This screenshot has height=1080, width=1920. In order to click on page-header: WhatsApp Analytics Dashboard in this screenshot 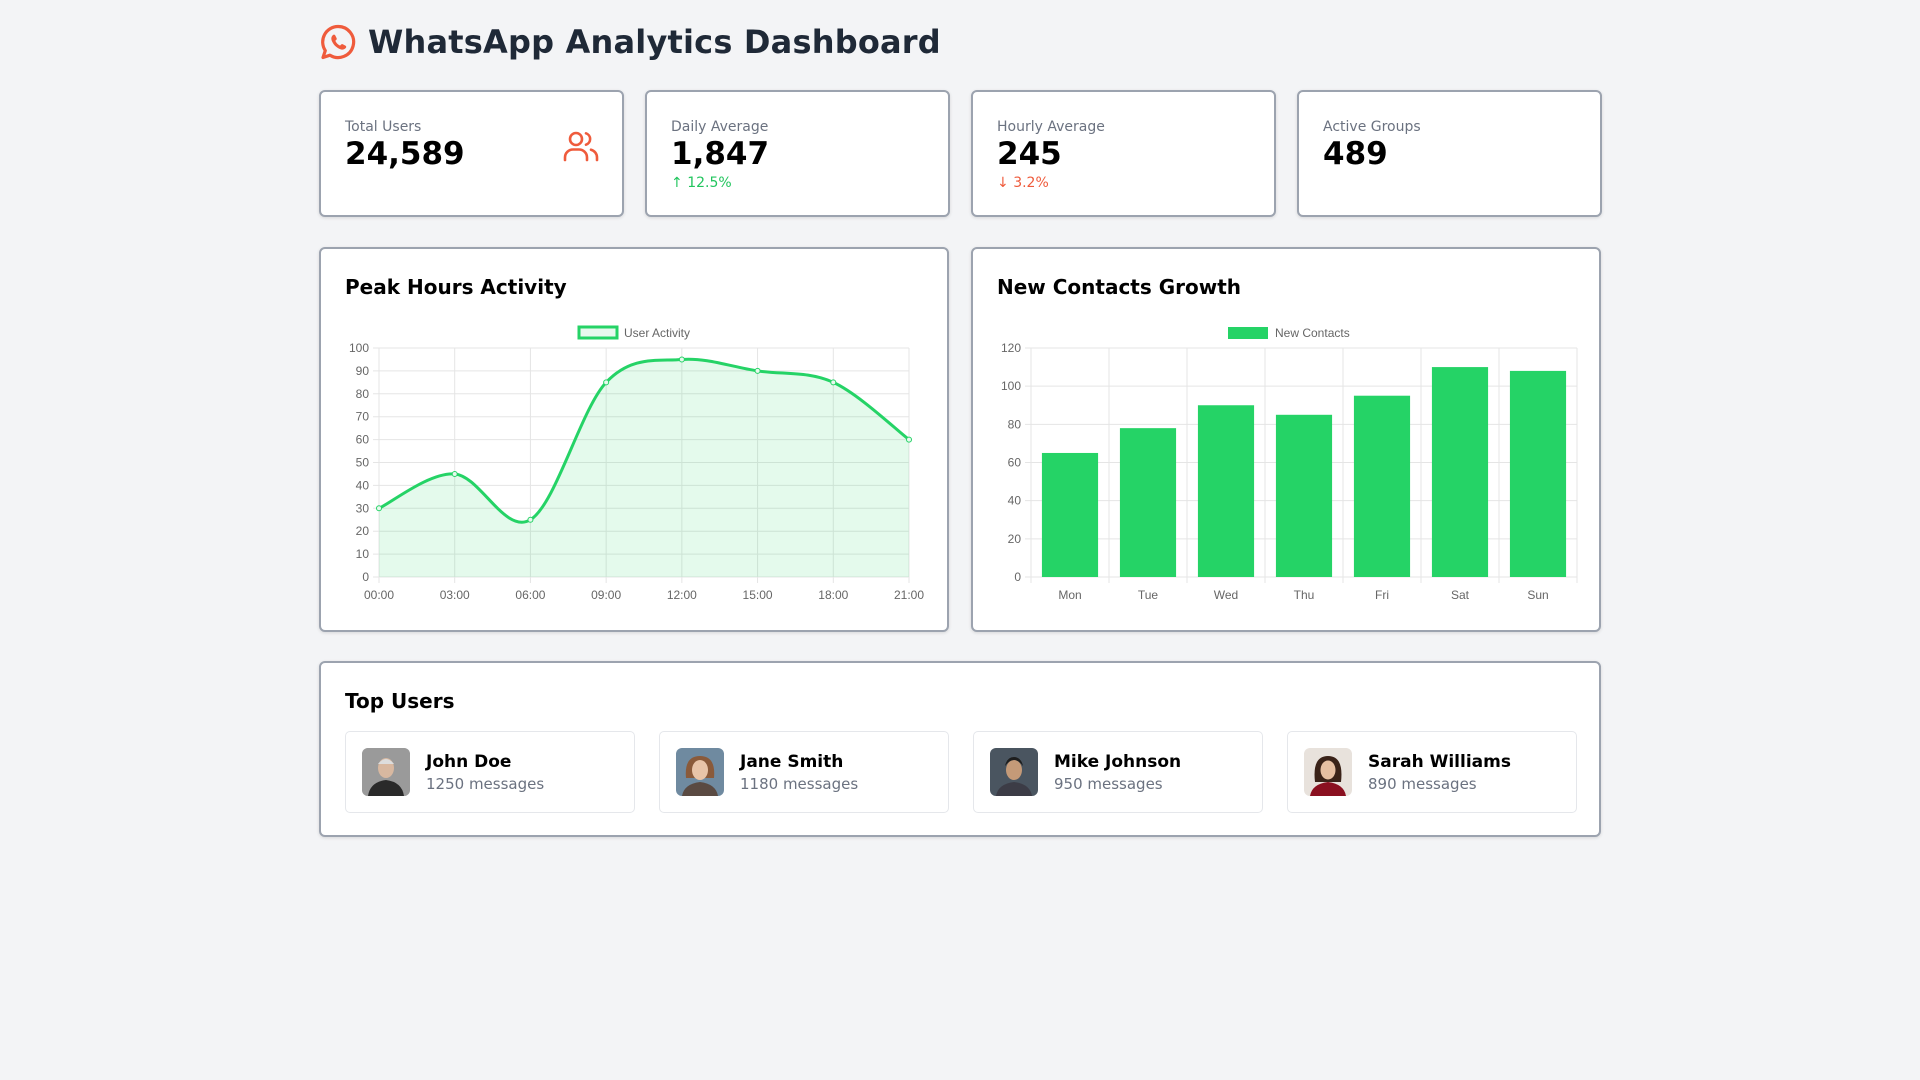, I will do `click(630, 42)`.